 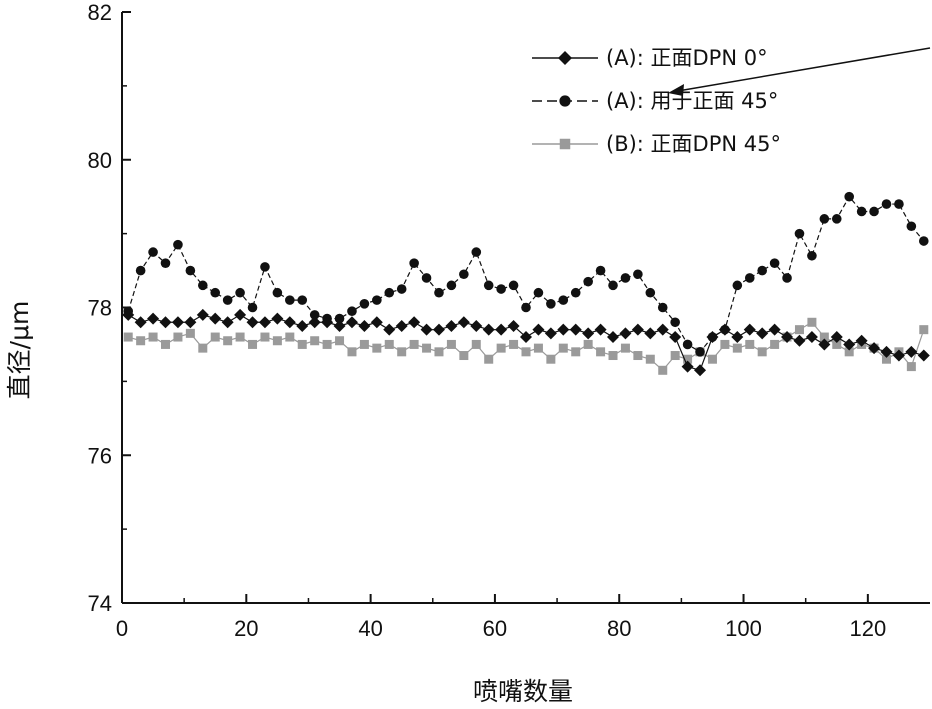 I want to click on legend-label: (A): 正面DPN 0°, so click(x=687, y=58).